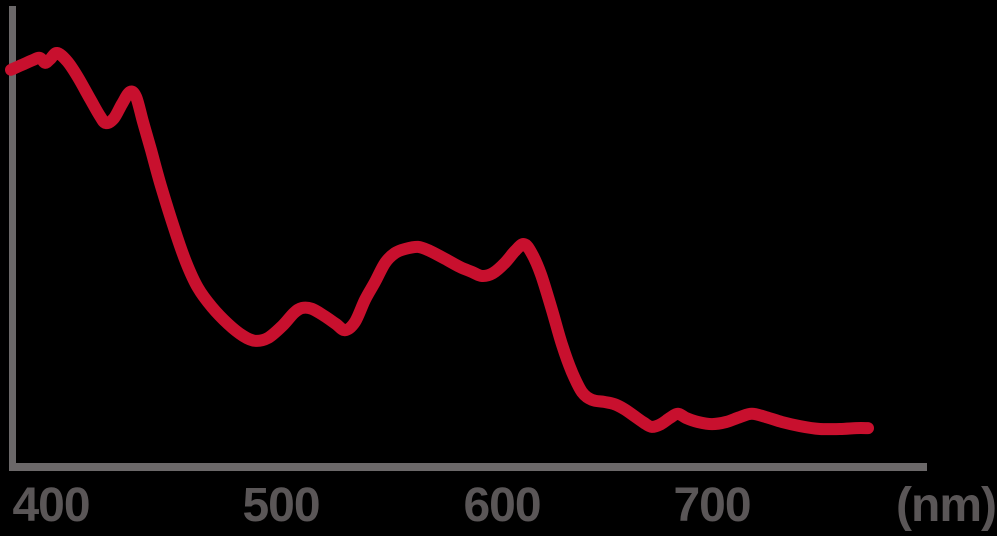 The width and height of the screenshot is (997, 536). I want to click on x-axis-line, so click(468, 467).